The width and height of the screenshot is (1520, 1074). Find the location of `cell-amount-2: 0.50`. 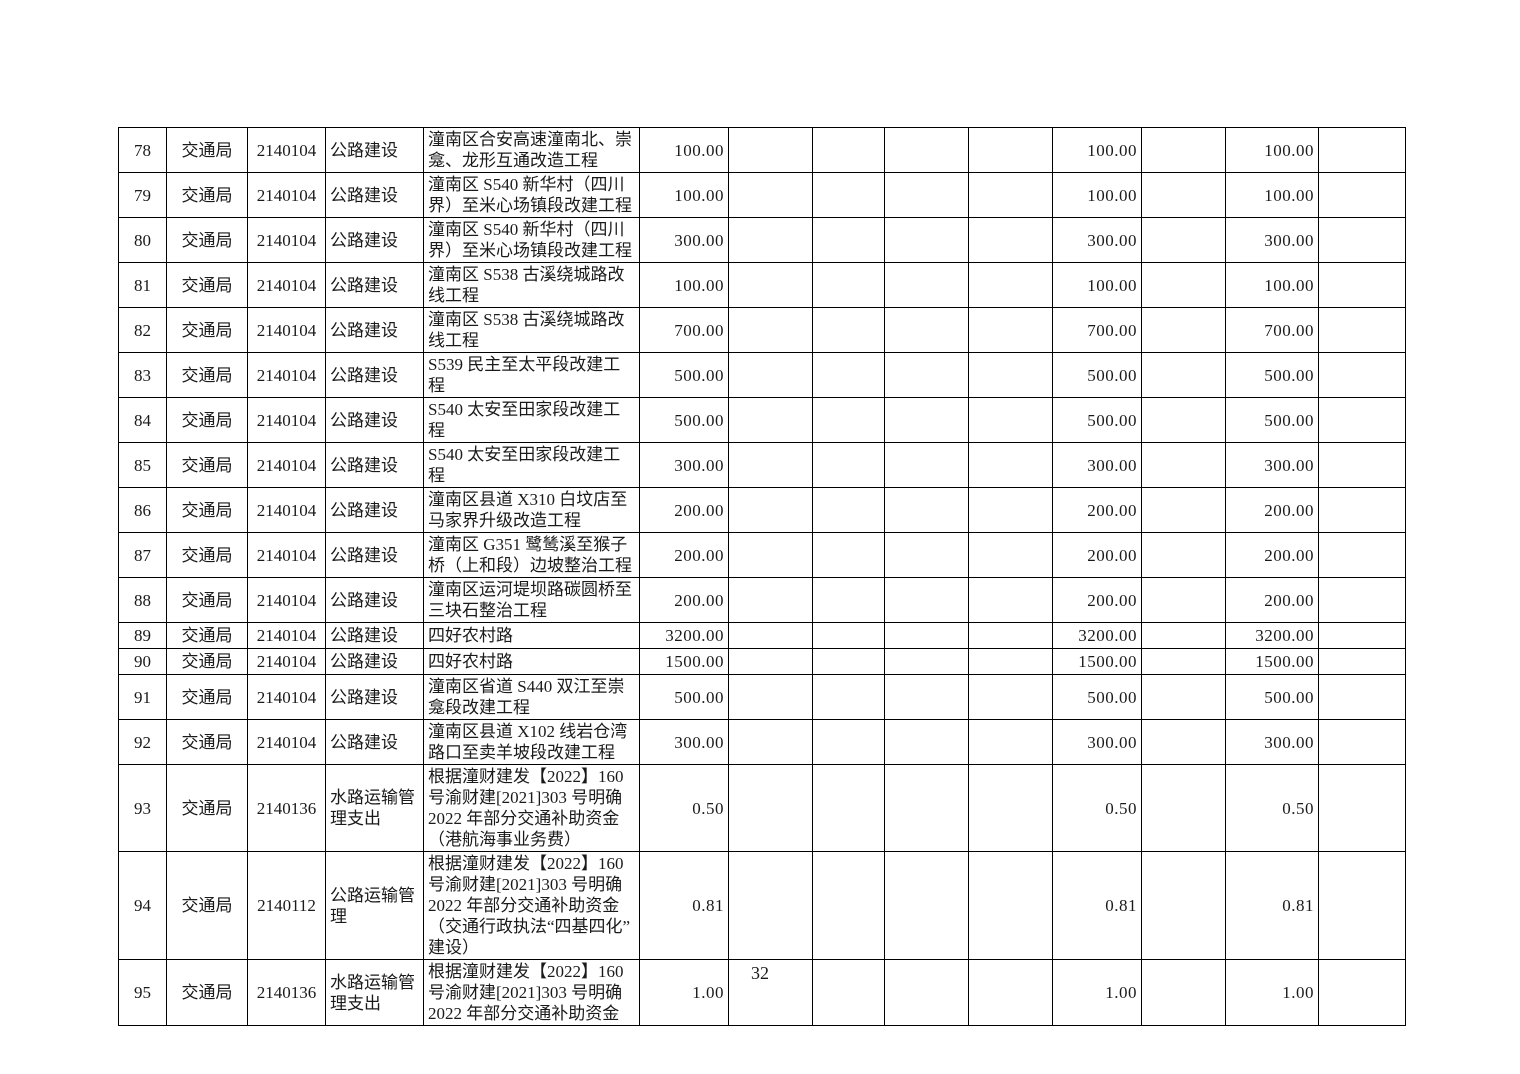

cell-amount-2: 0.50 is located at coordinates (1097, 808).